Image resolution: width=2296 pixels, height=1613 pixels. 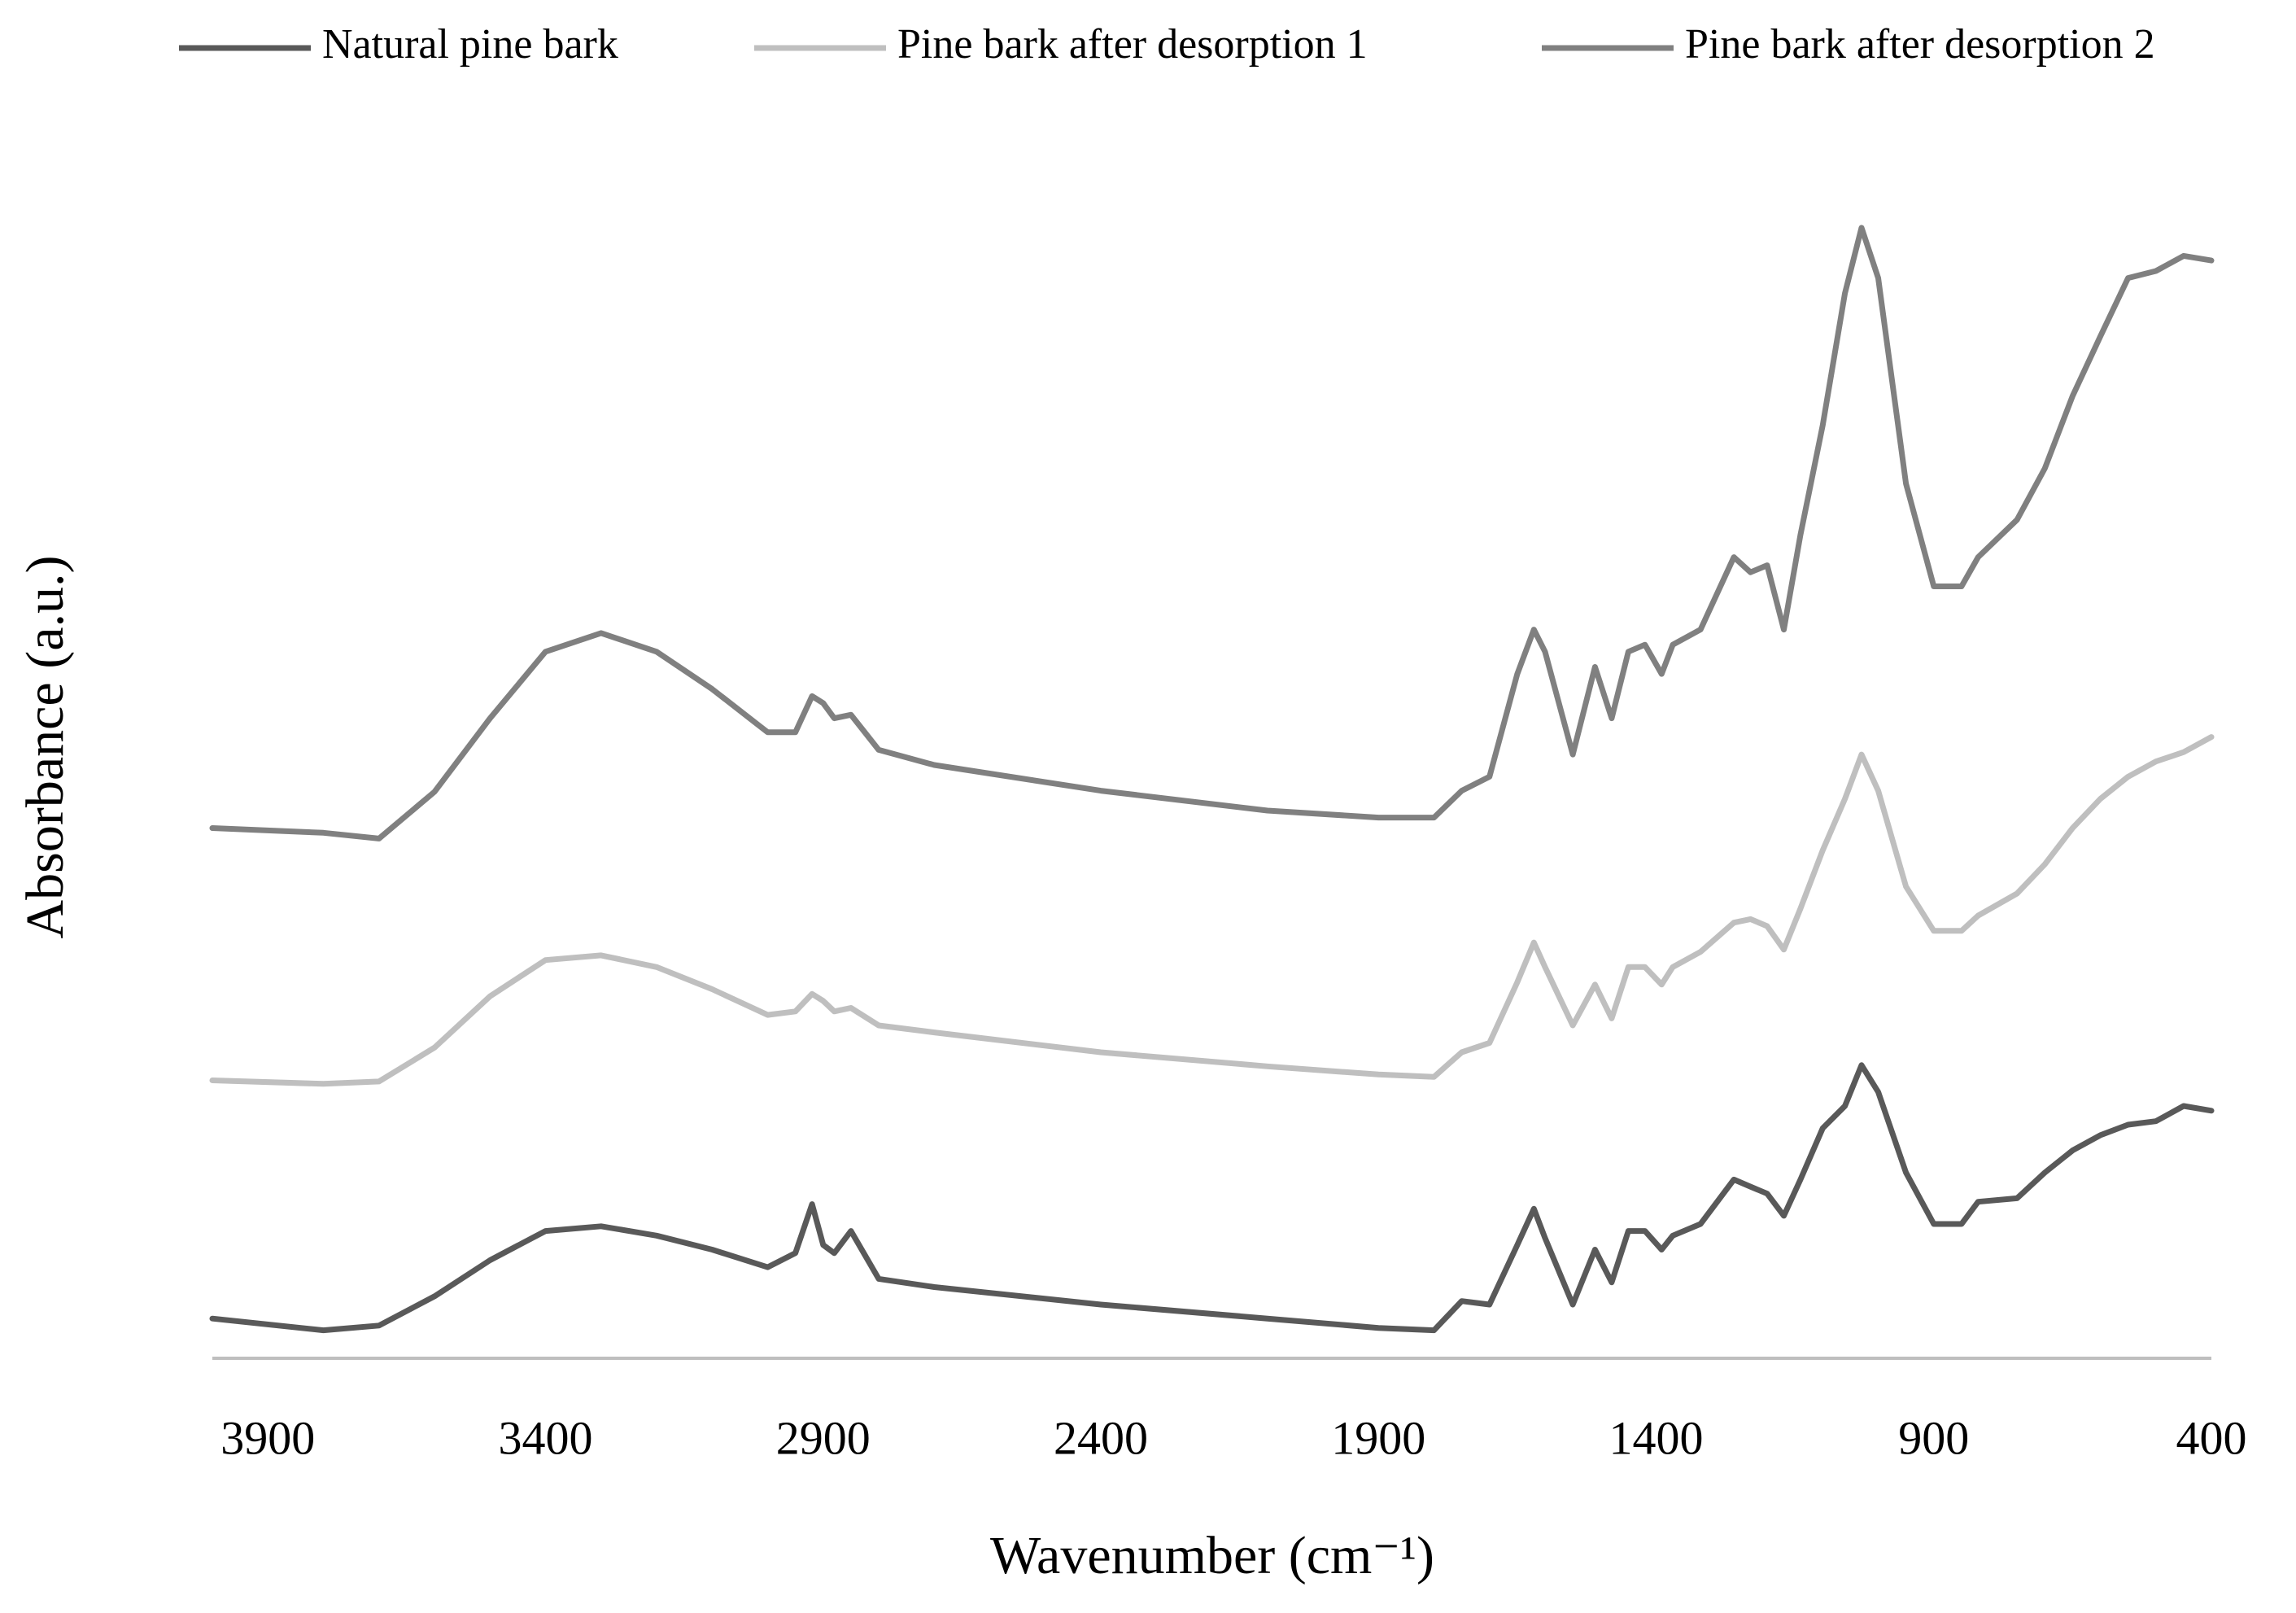 I want to click on x-tick-label: 2400, so click(x=1101, y=1437).